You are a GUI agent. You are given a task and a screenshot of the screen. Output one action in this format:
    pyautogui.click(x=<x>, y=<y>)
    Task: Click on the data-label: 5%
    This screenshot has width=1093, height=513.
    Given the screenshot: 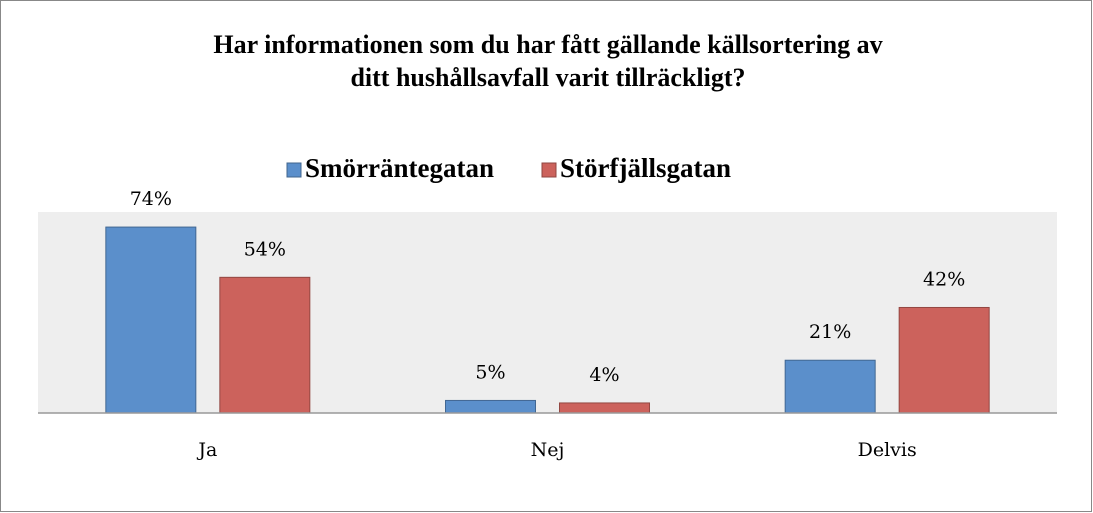 What is the action you would take?
    pyautogui.click(x=490, y=372)
    